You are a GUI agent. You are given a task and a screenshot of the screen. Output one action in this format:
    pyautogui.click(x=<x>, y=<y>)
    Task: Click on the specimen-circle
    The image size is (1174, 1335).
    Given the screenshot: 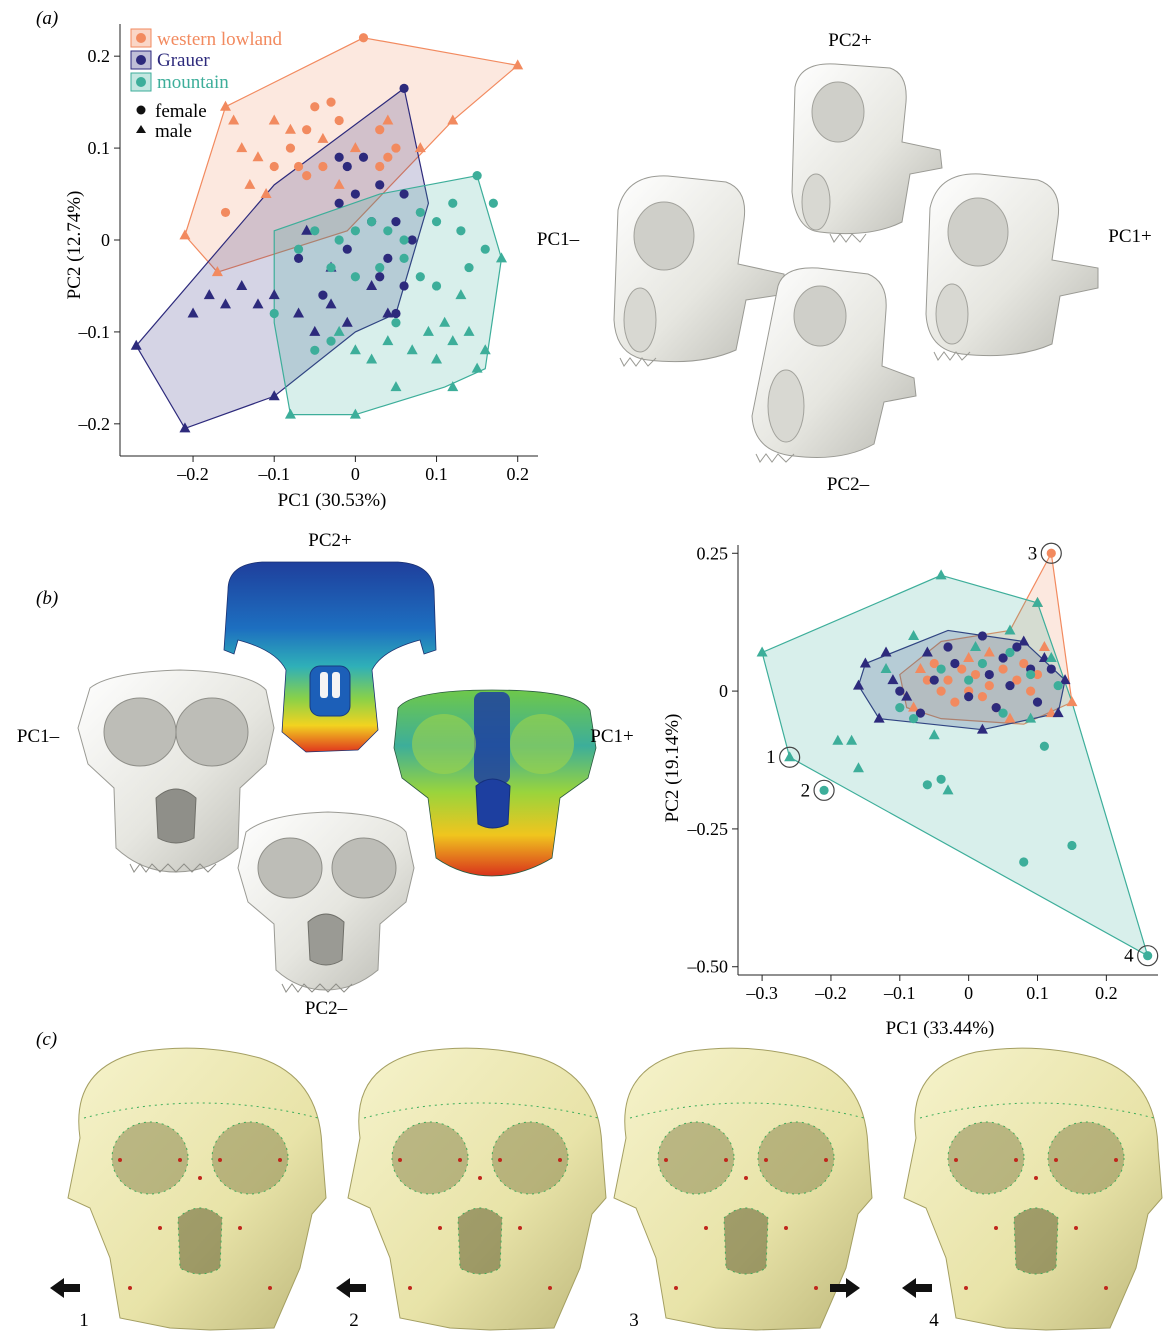 What is the action you would take?
    pyautogui.click(x=824, y=790)
    